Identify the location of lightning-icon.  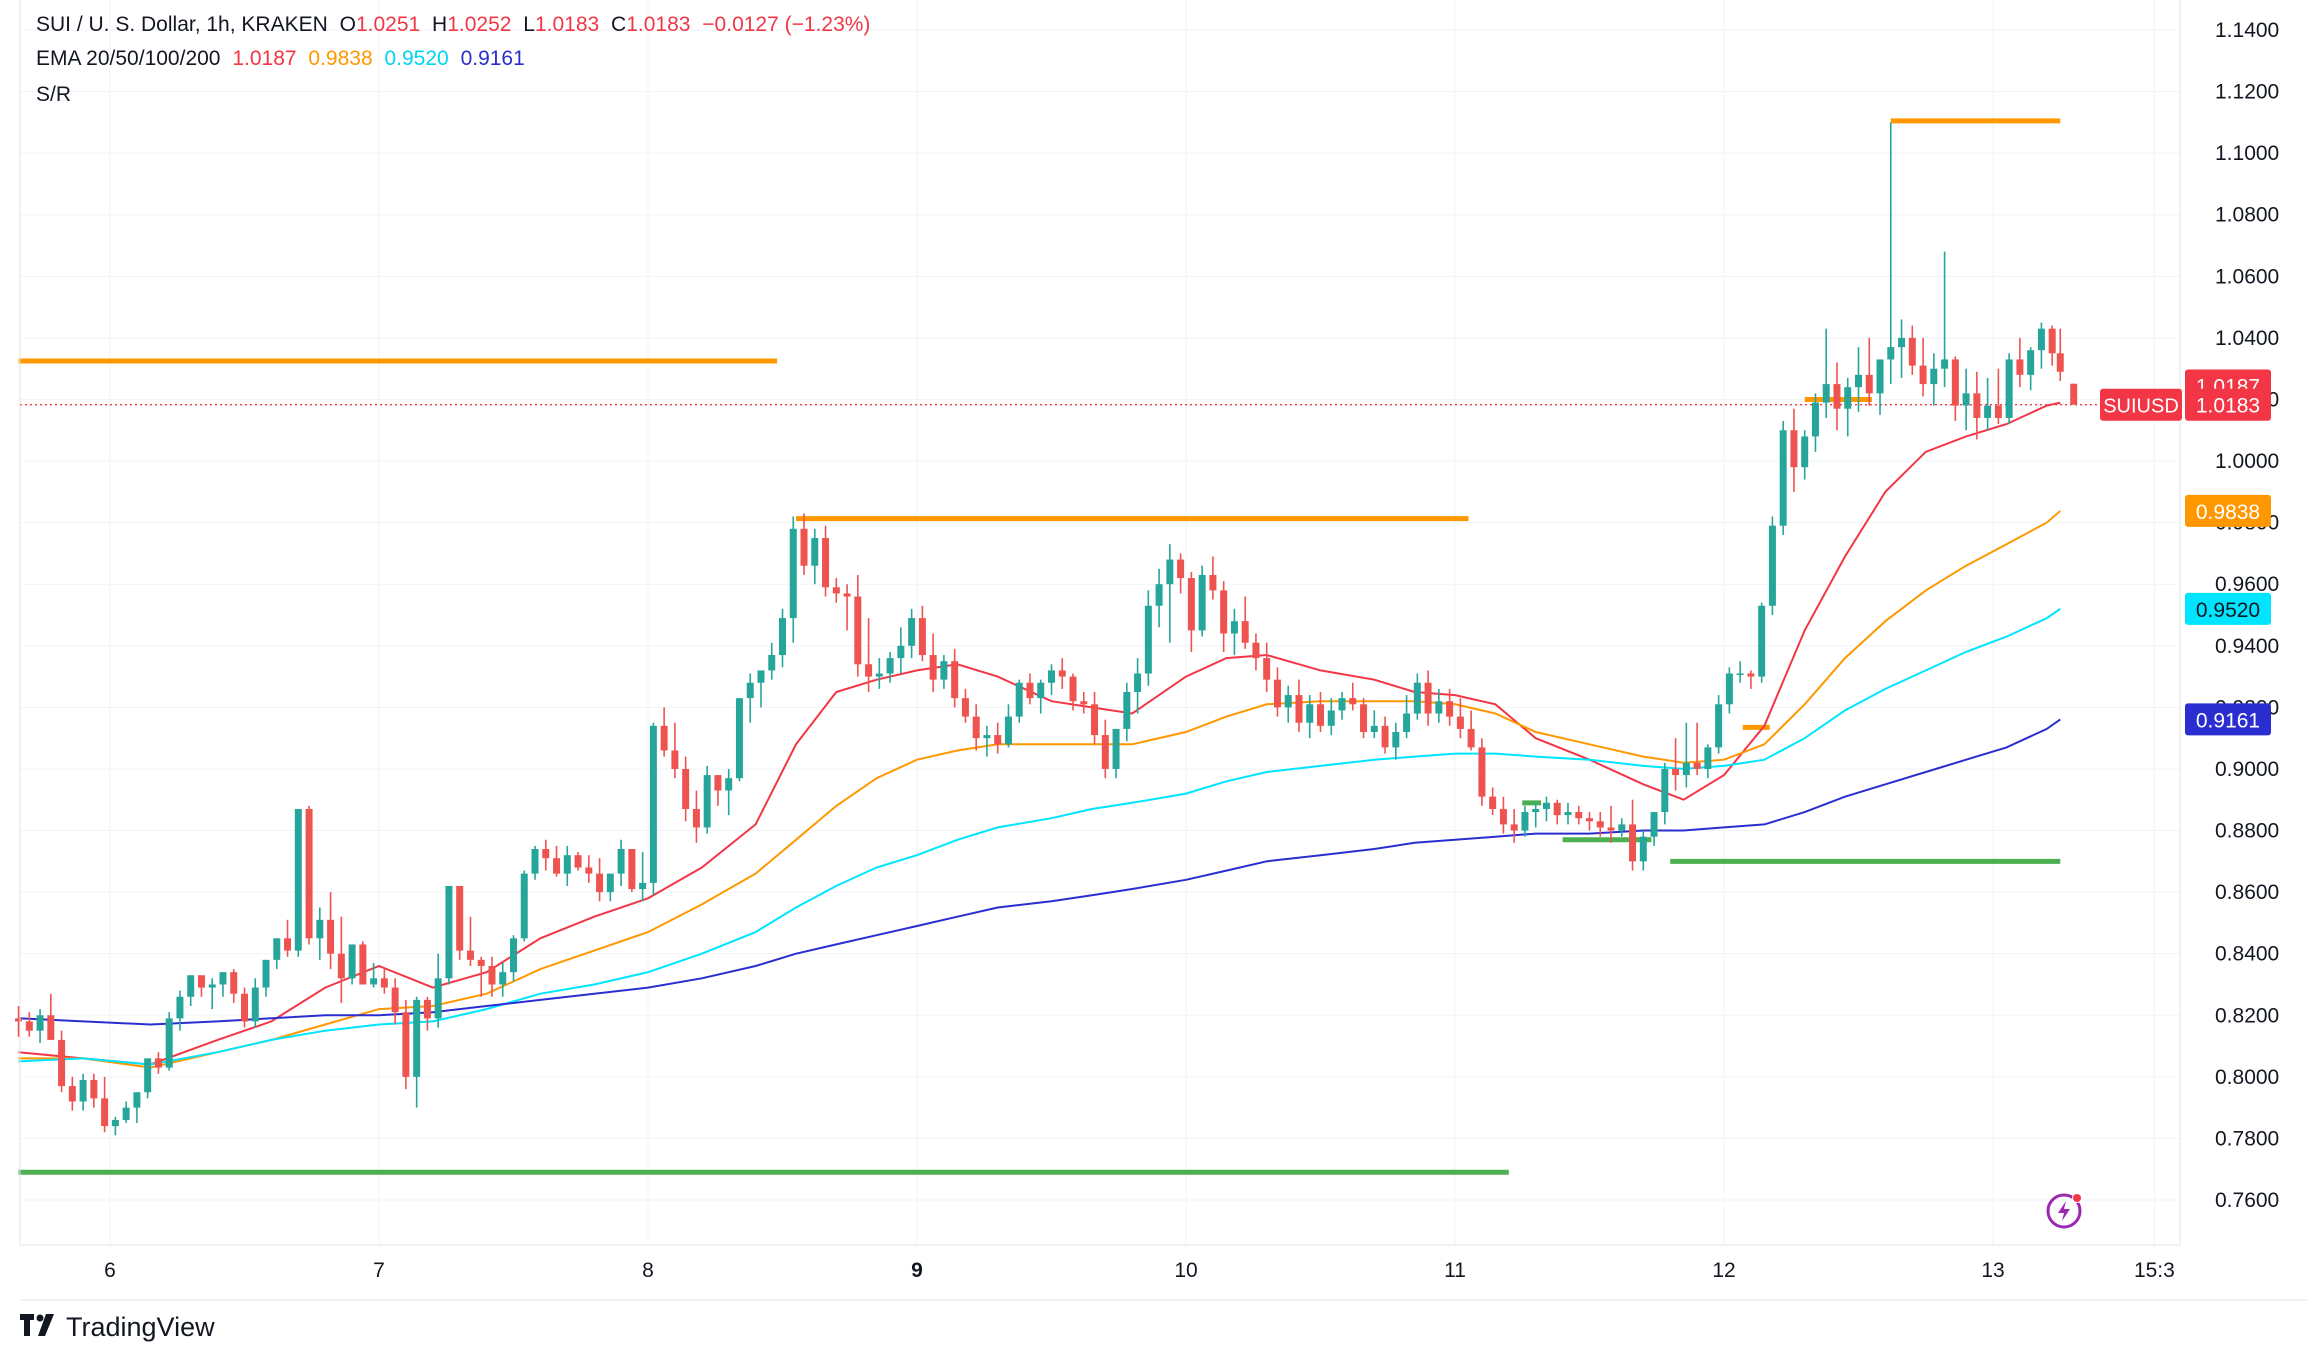
(2065, 1210).